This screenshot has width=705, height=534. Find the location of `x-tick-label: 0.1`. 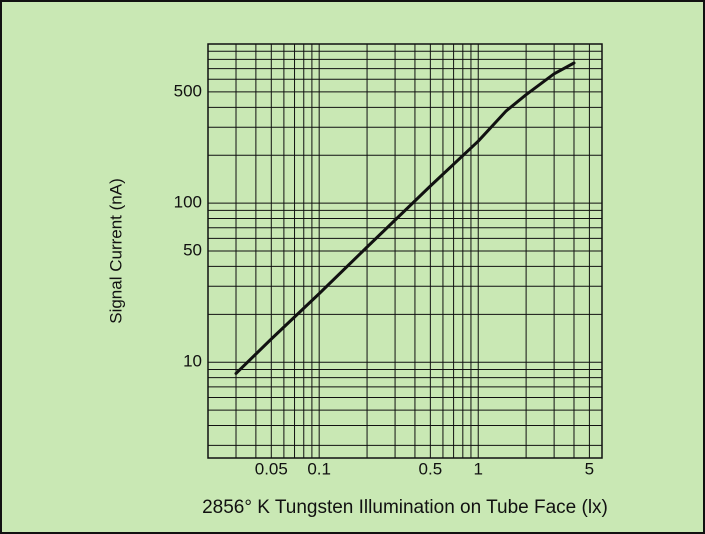

x-tick-label: 0.1 is located at coordinates (319, 468).